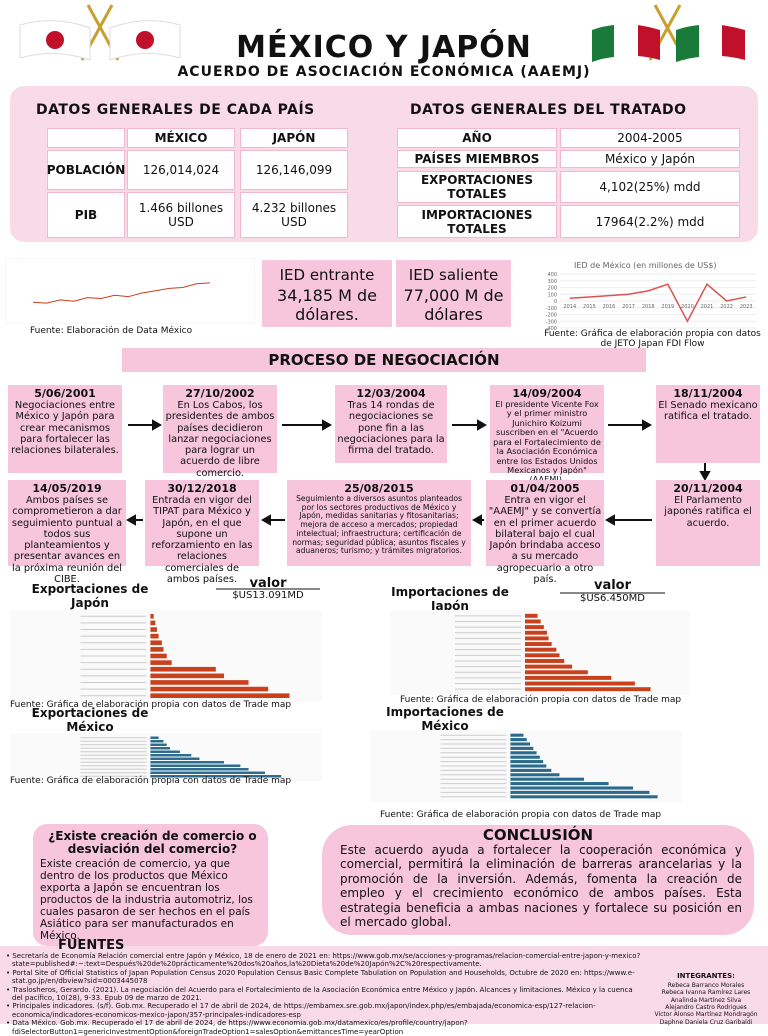 This screenshot has height=1036, width=768. Describe the element at coordinates (545, 488) in the screenshot. I see `step-date: 01/04/2005` at that location.